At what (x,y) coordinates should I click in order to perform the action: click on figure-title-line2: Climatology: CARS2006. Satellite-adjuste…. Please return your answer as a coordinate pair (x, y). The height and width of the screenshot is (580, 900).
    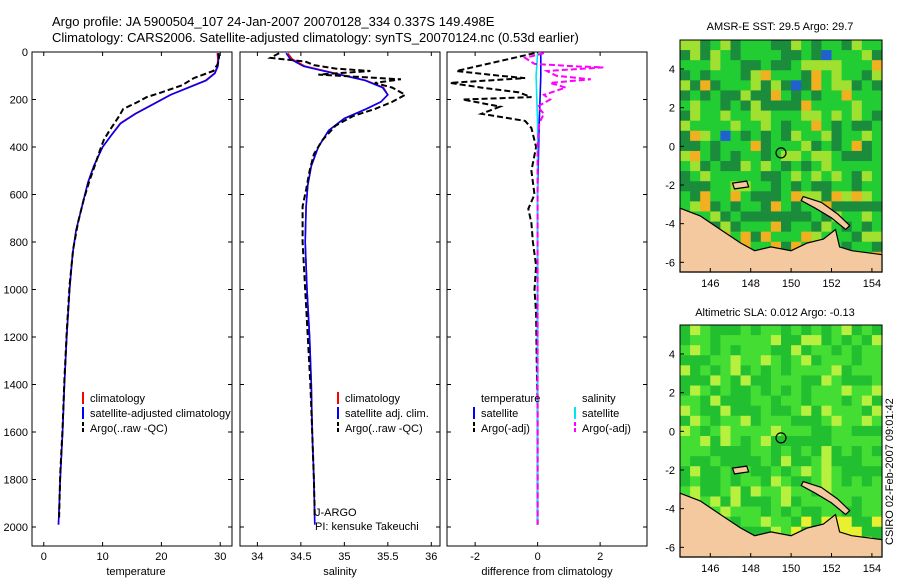
    Looking at the image, I should click on (315, 37).